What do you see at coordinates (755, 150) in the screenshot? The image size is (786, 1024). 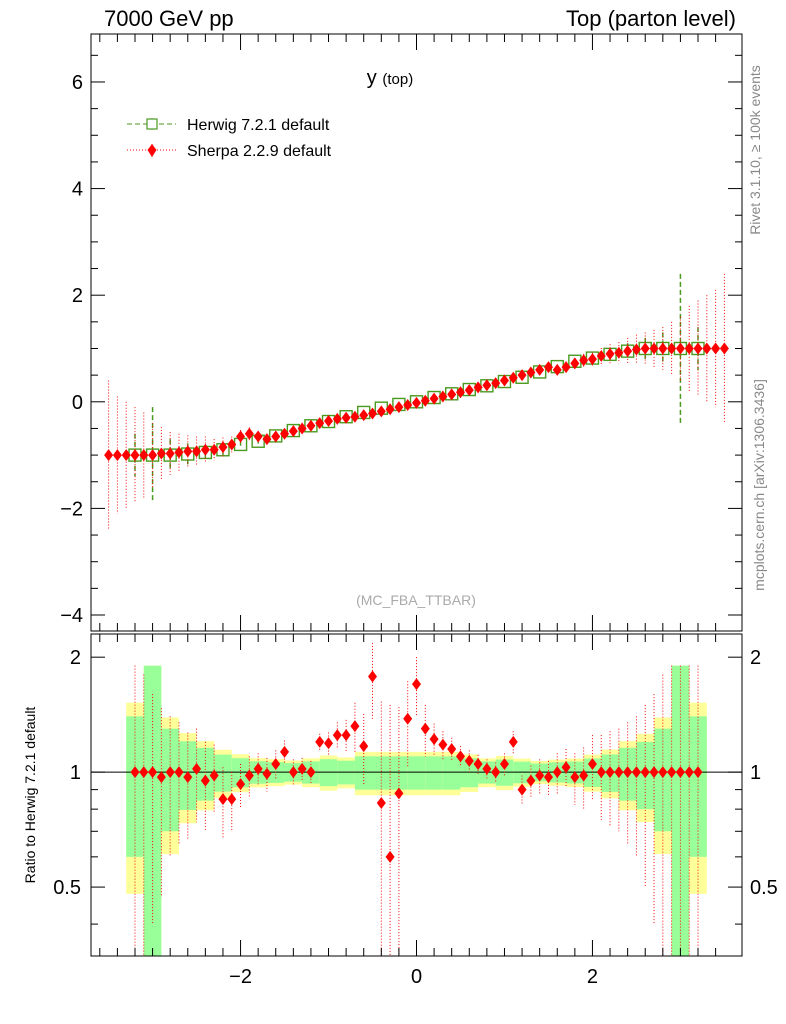 I see `rivet-label: Rivet 3.1.10, ≥ 100k events` at bounding box center [755, 150].